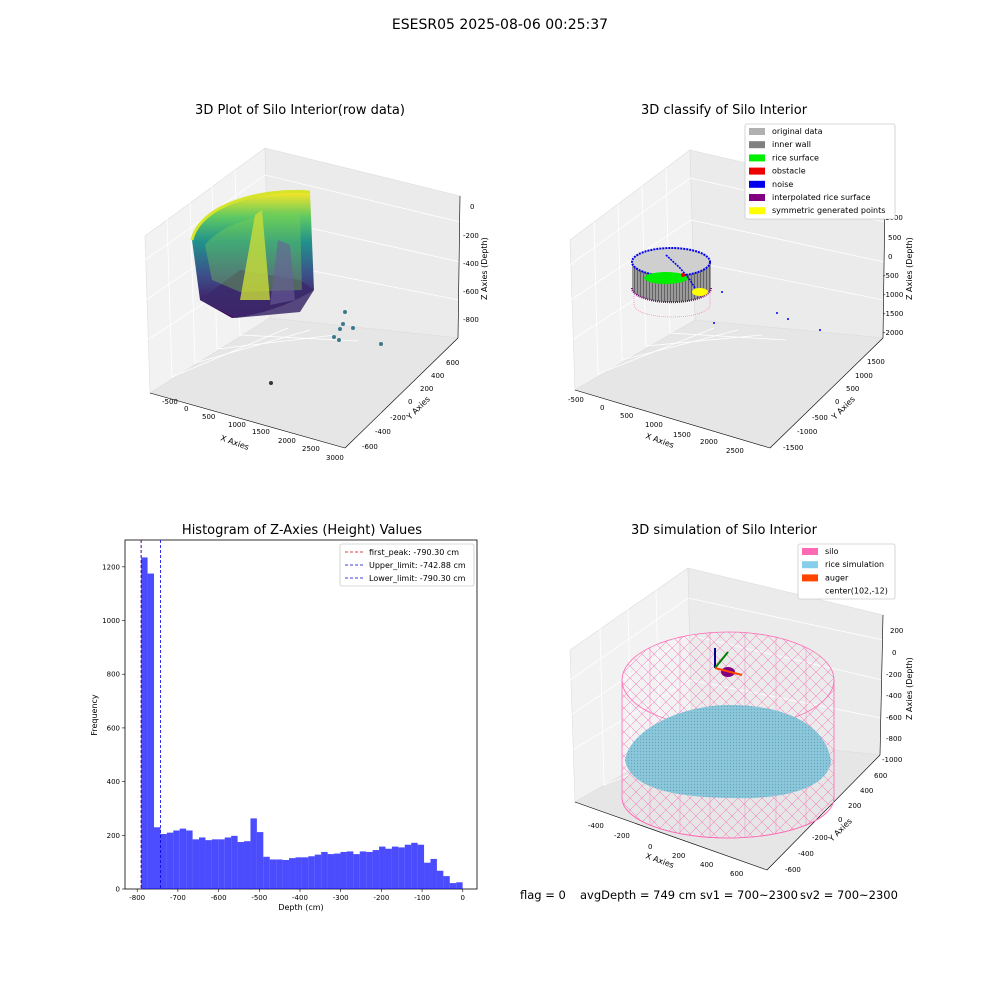 The width and height of the screenshot is (1000, 1000). I want to click on chart4-auger, so click(728, 662).